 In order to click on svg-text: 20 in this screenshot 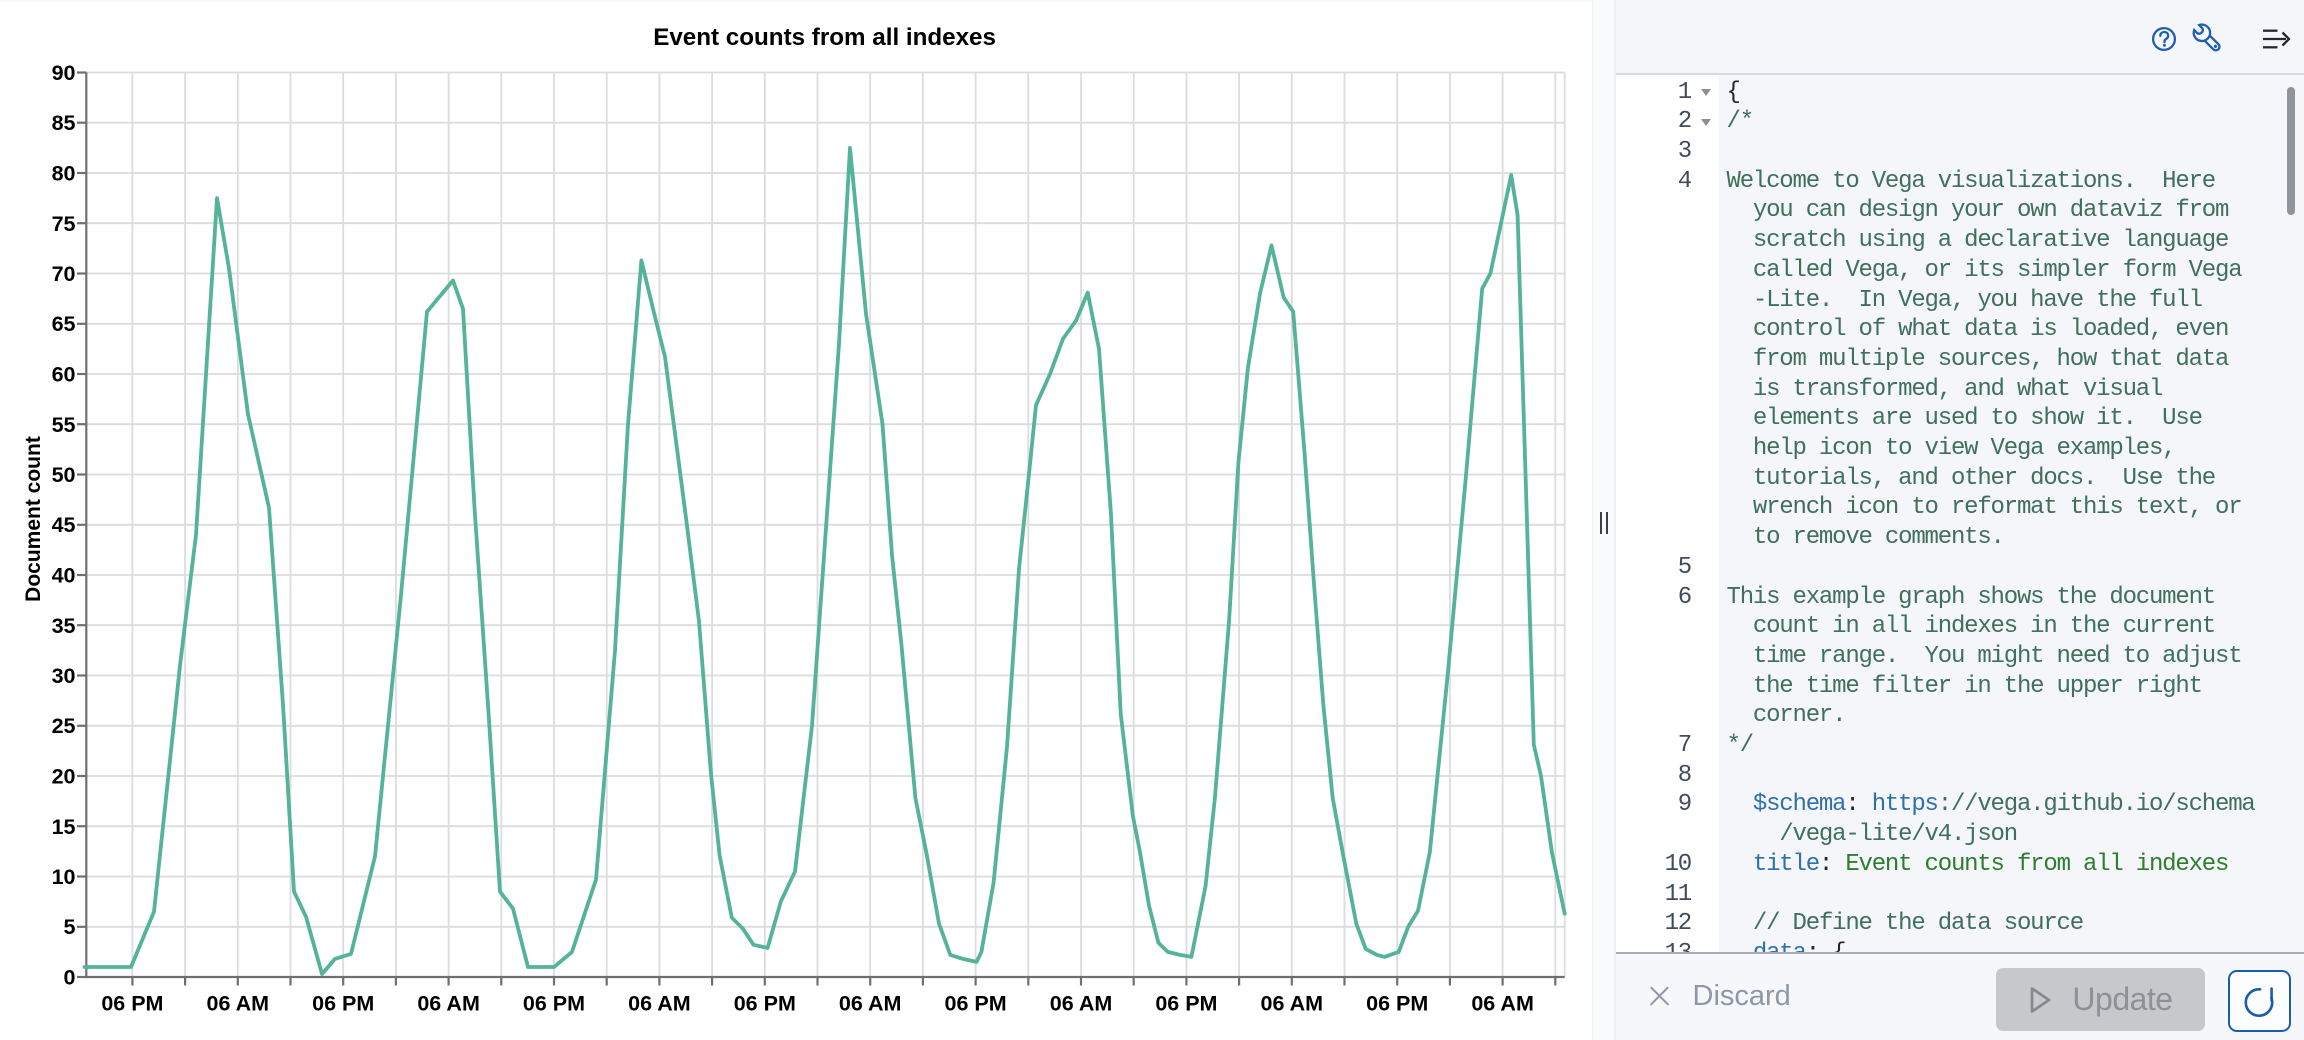, I will do `click(64, 777)`.